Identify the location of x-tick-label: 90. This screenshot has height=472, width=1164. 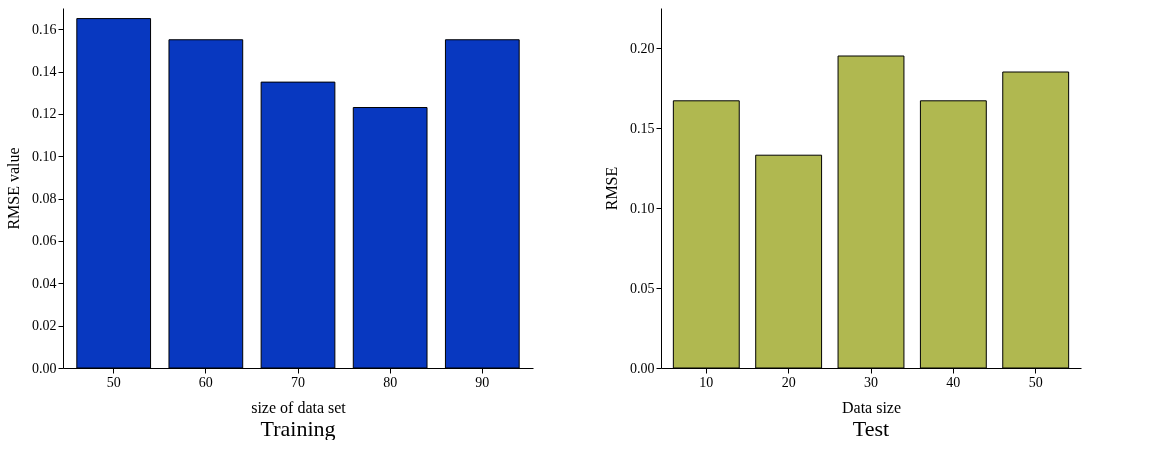
(482, 382).